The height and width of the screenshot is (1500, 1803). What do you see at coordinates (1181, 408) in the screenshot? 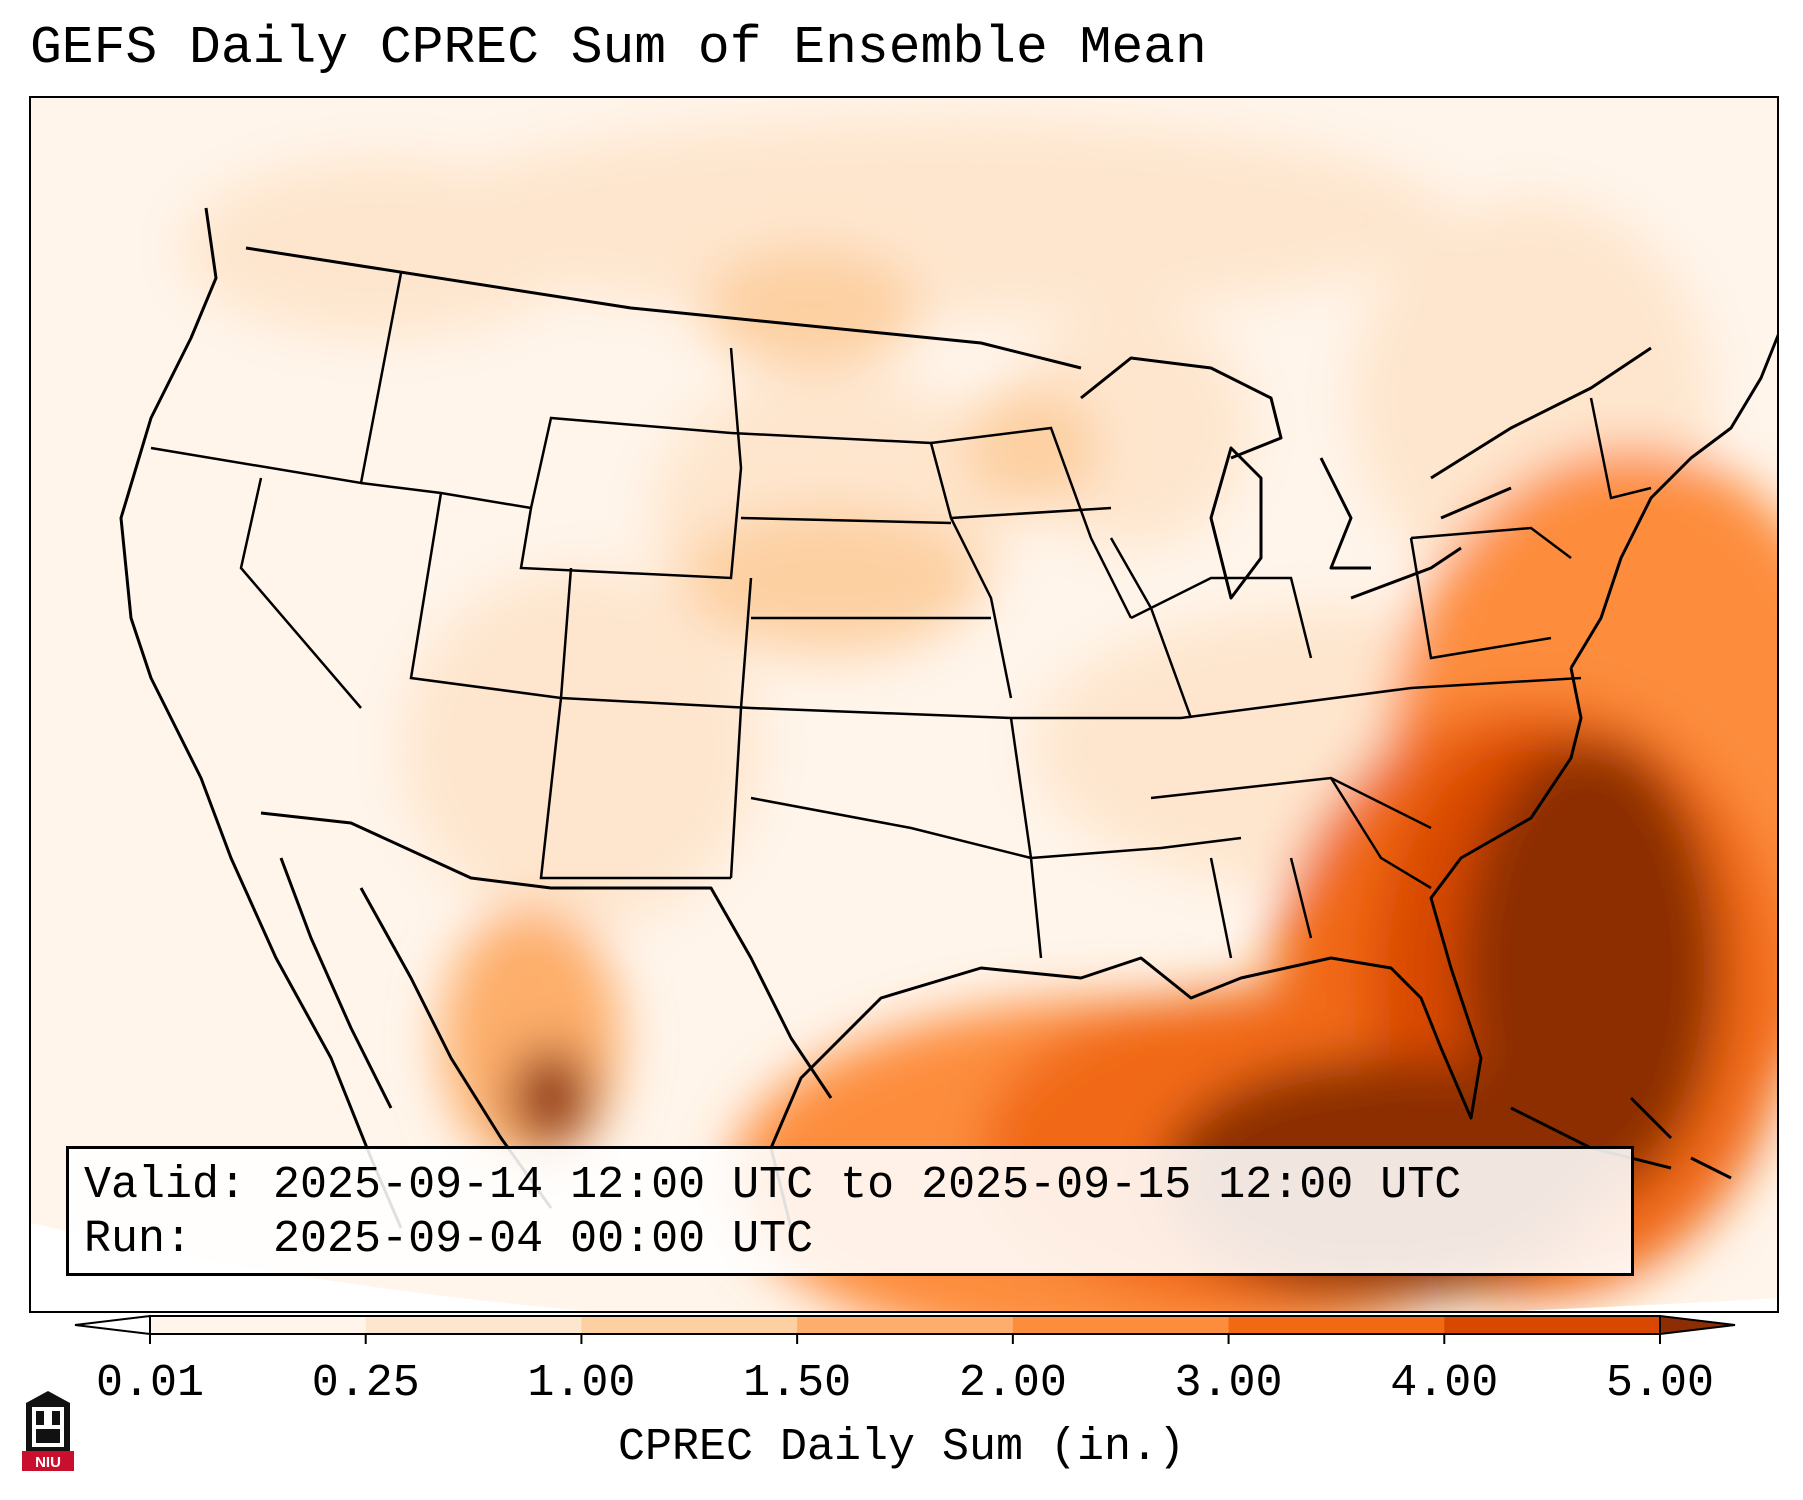
I see `lake-superior` at bounding box center [1181, 408].